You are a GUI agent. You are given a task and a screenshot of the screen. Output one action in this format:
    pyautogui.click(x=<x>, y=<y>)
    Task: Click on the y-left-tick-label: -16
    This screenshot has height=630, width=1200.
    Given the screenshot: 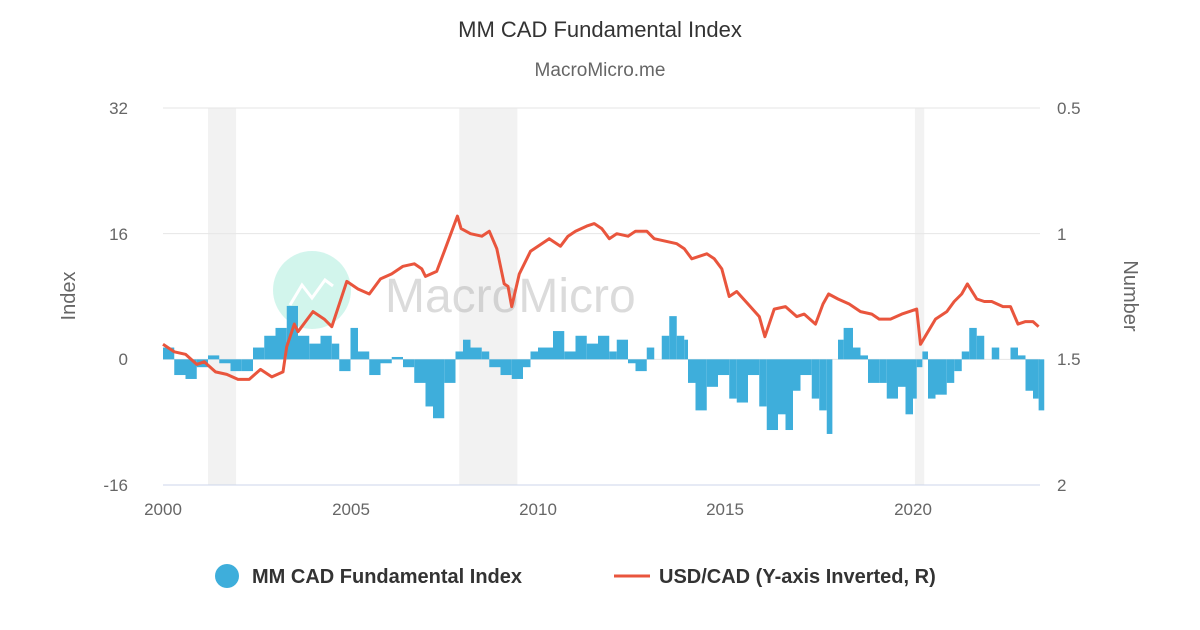 What is the action you would take?
    pyautogui.click(x=115, y=485)
    